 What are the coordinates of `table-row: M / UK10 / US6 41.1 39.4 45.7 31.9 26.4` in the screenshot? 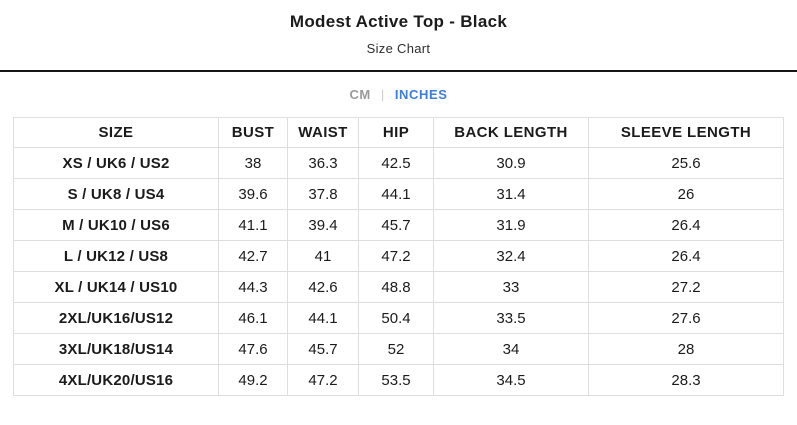 It's located at (398, 225).